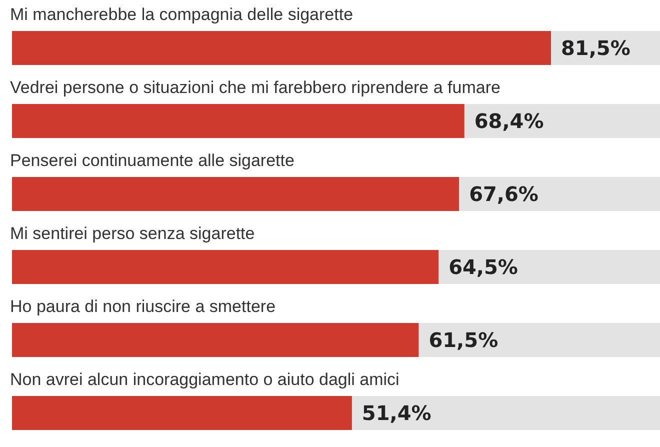 This screenshot has height=447, width=660. What do you see at coordinates (182, 14) in the screenshot?
I see `y-tick-label: Mi mancherebbe la compagnia delle sigarette` at bounding box center [182, 14].